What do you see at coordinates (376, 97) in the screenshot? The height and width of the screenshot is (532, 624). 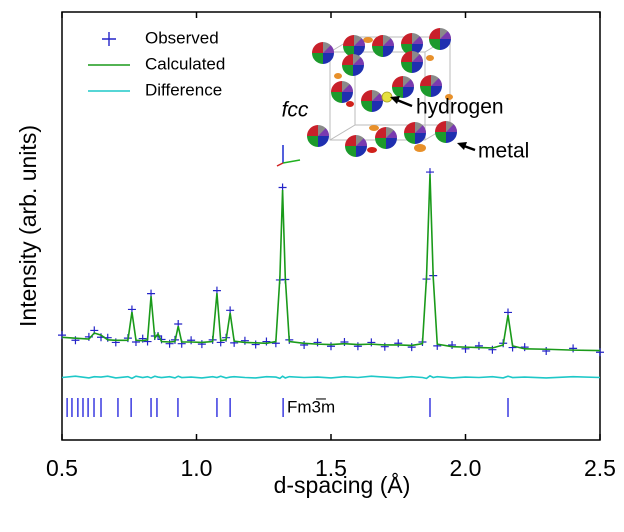 I see `crystal-structure` at bounding box center [376, 97].